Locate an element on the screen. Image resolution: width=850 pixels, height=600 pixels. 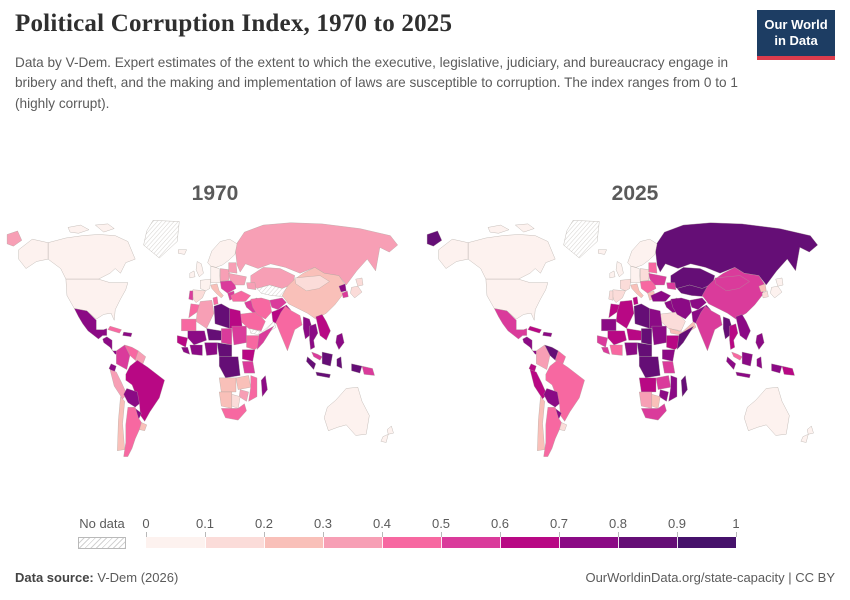
map-region-afghanistan is located at coordinates (278, 303).